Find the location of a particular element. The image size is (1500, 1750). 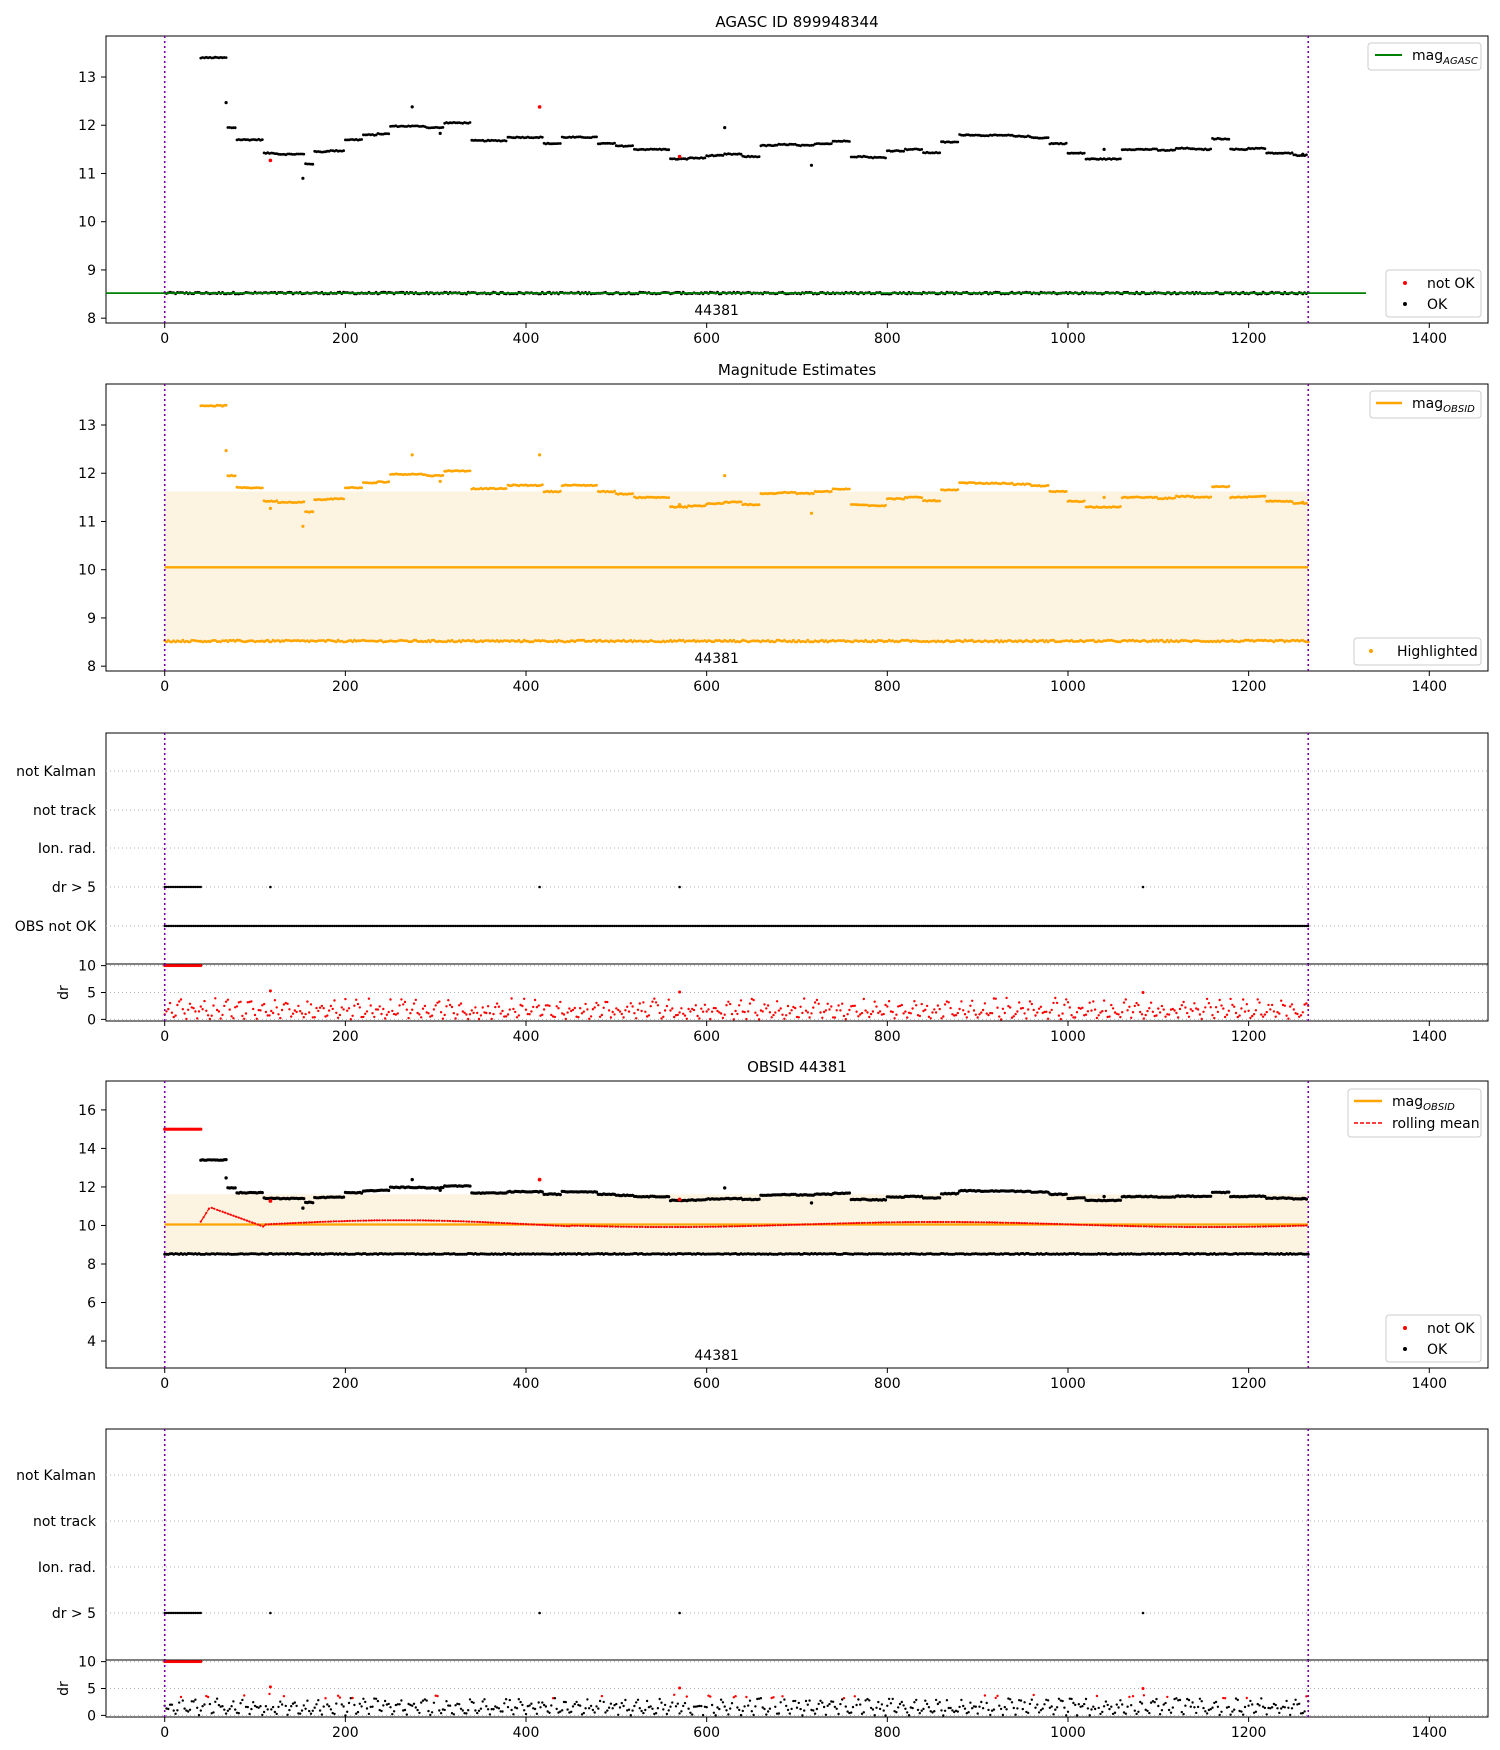

x-tick-label: 800 is located at coordinates (887, 687).